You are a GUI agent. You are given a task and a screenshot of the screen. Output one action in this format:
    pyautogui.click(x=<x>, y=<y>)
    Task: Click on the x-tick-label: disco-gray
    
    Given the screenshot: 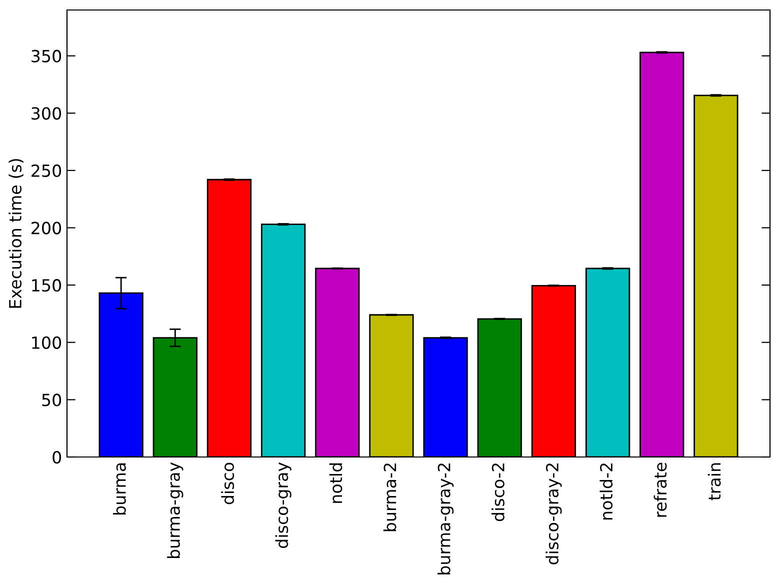 What is the action you would take?
    pyautogui.click(x=283, y=505)
    